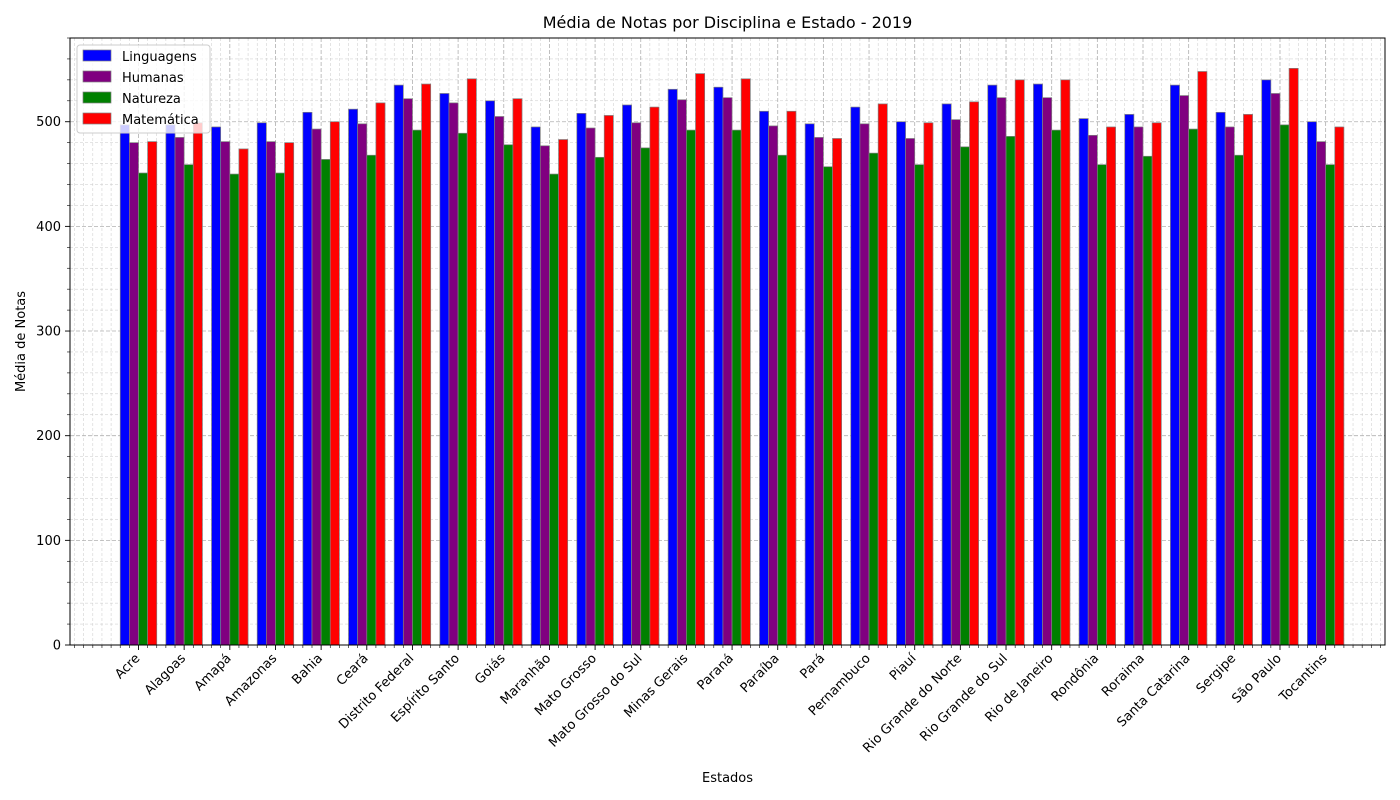 The height and width of the screenshot is (800, 1400). I want to click on y-tick-label: 400, so click(48, 227).